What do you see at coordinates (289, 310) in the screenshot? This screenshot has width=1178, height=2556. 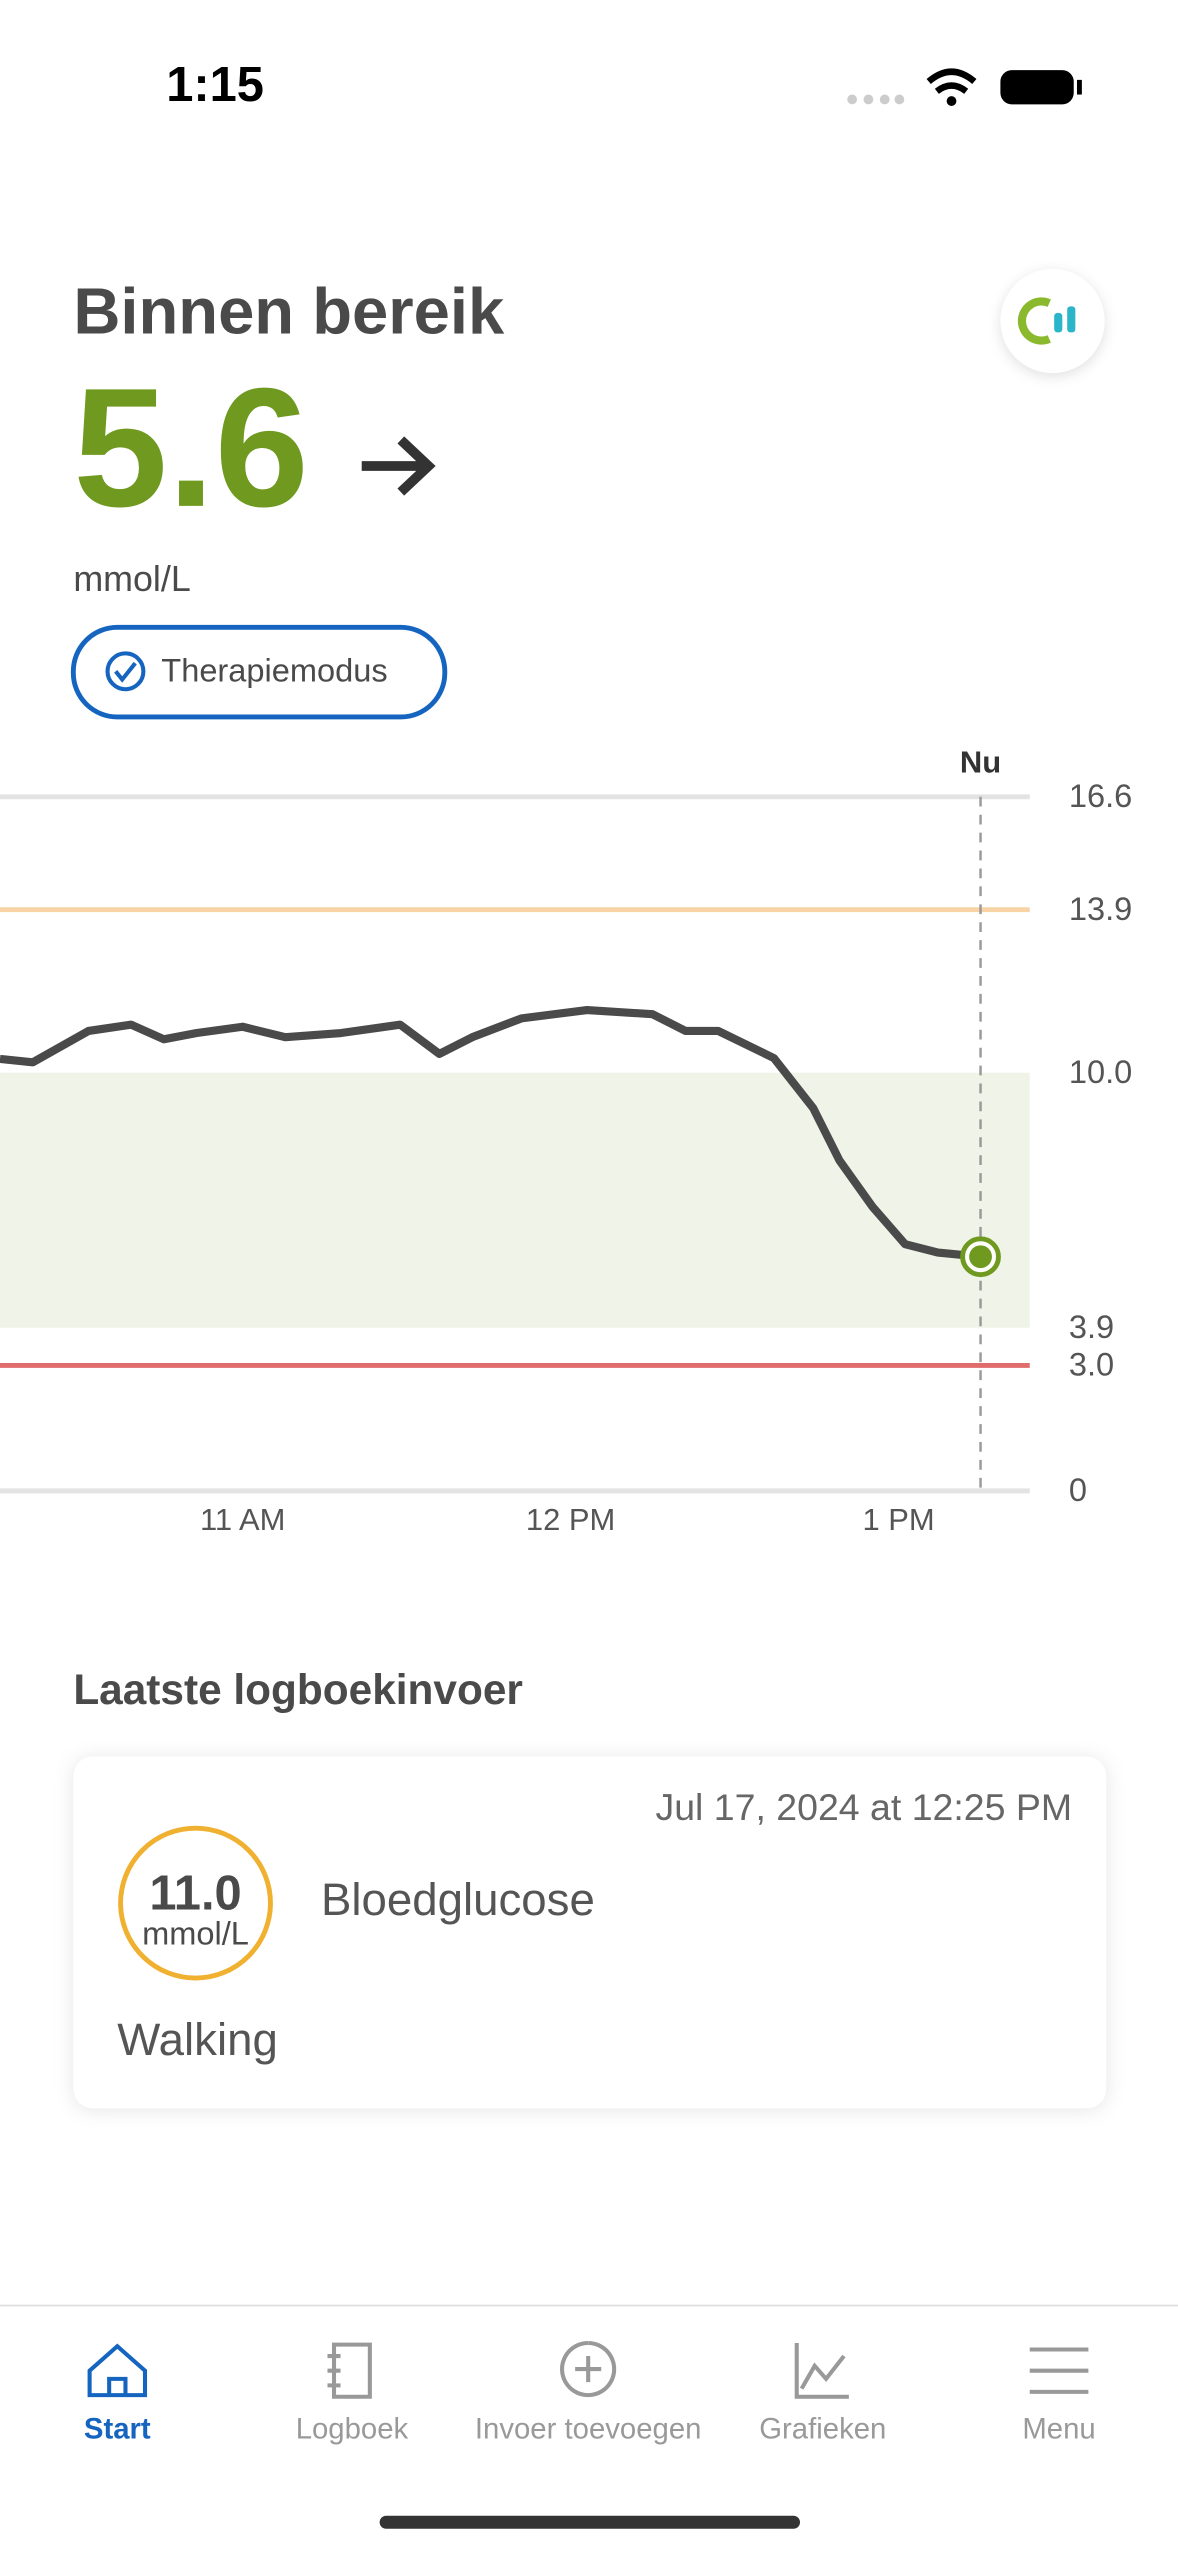 I see `status-title: Binnen bereik` at bounding box center [289, 310].